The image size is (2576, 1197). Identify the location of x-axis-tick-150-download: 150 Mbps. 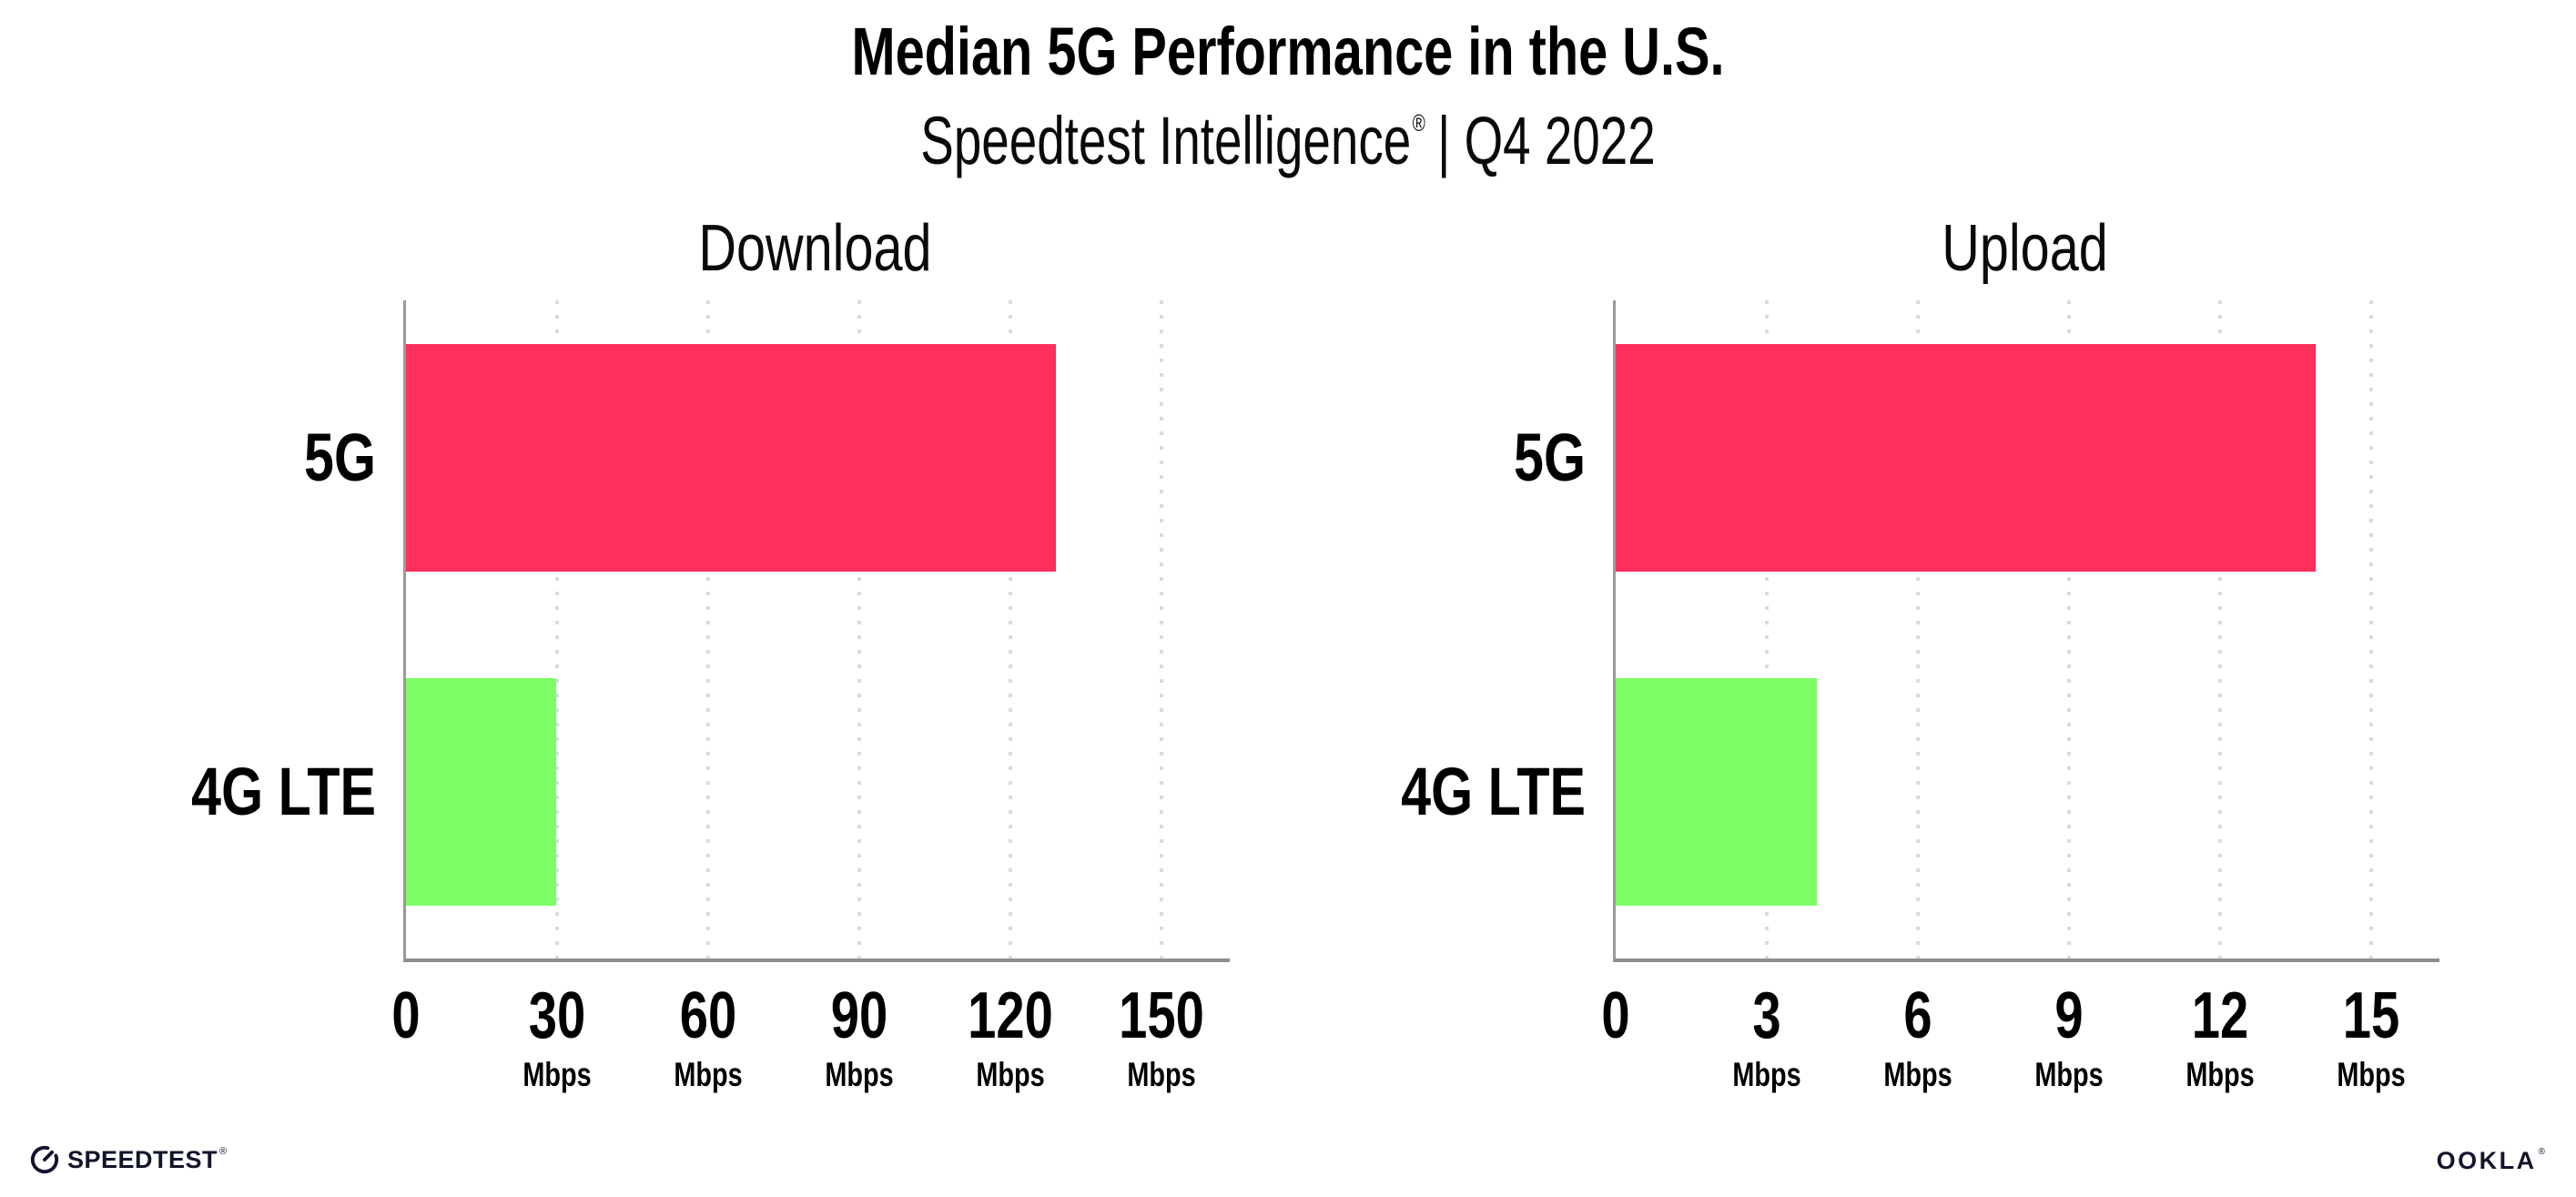
(1161, 1037).